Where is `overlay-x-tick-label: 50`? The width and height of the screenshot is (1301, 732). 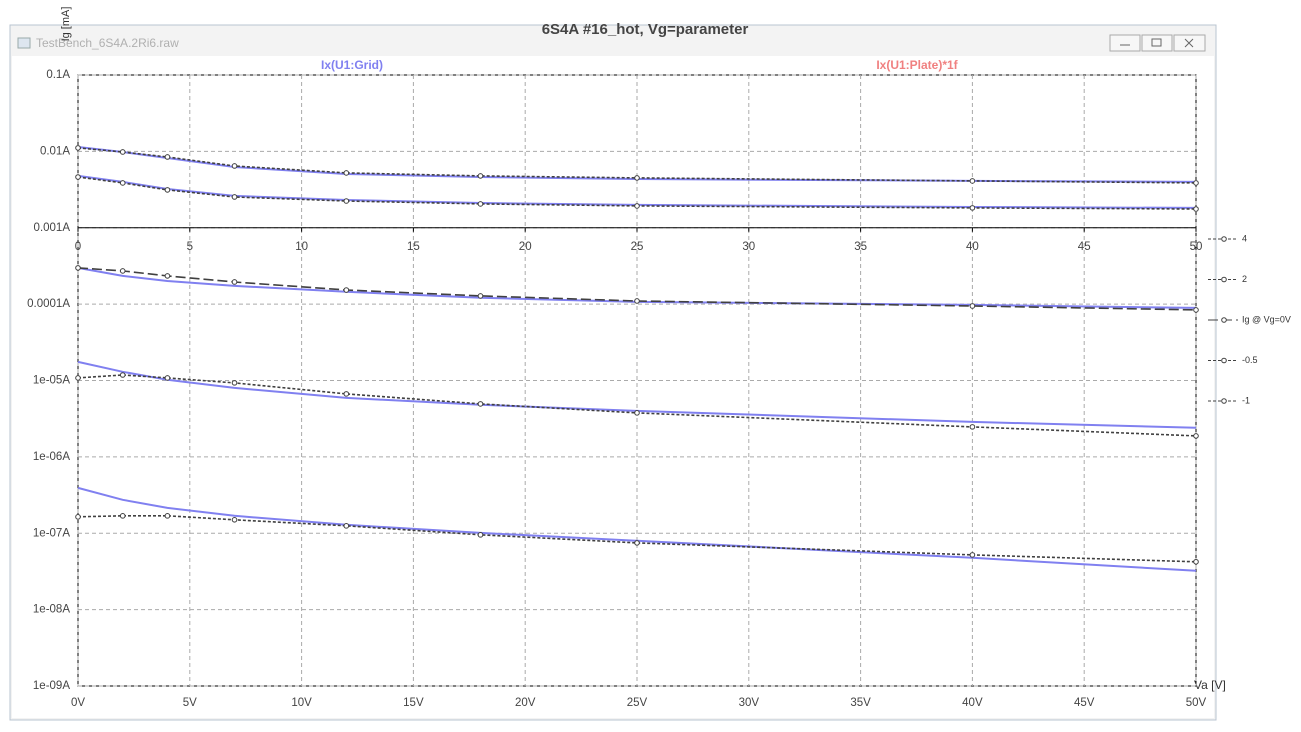 overlay-x-tick-label: 50 is located at coordinates (1196, 247).